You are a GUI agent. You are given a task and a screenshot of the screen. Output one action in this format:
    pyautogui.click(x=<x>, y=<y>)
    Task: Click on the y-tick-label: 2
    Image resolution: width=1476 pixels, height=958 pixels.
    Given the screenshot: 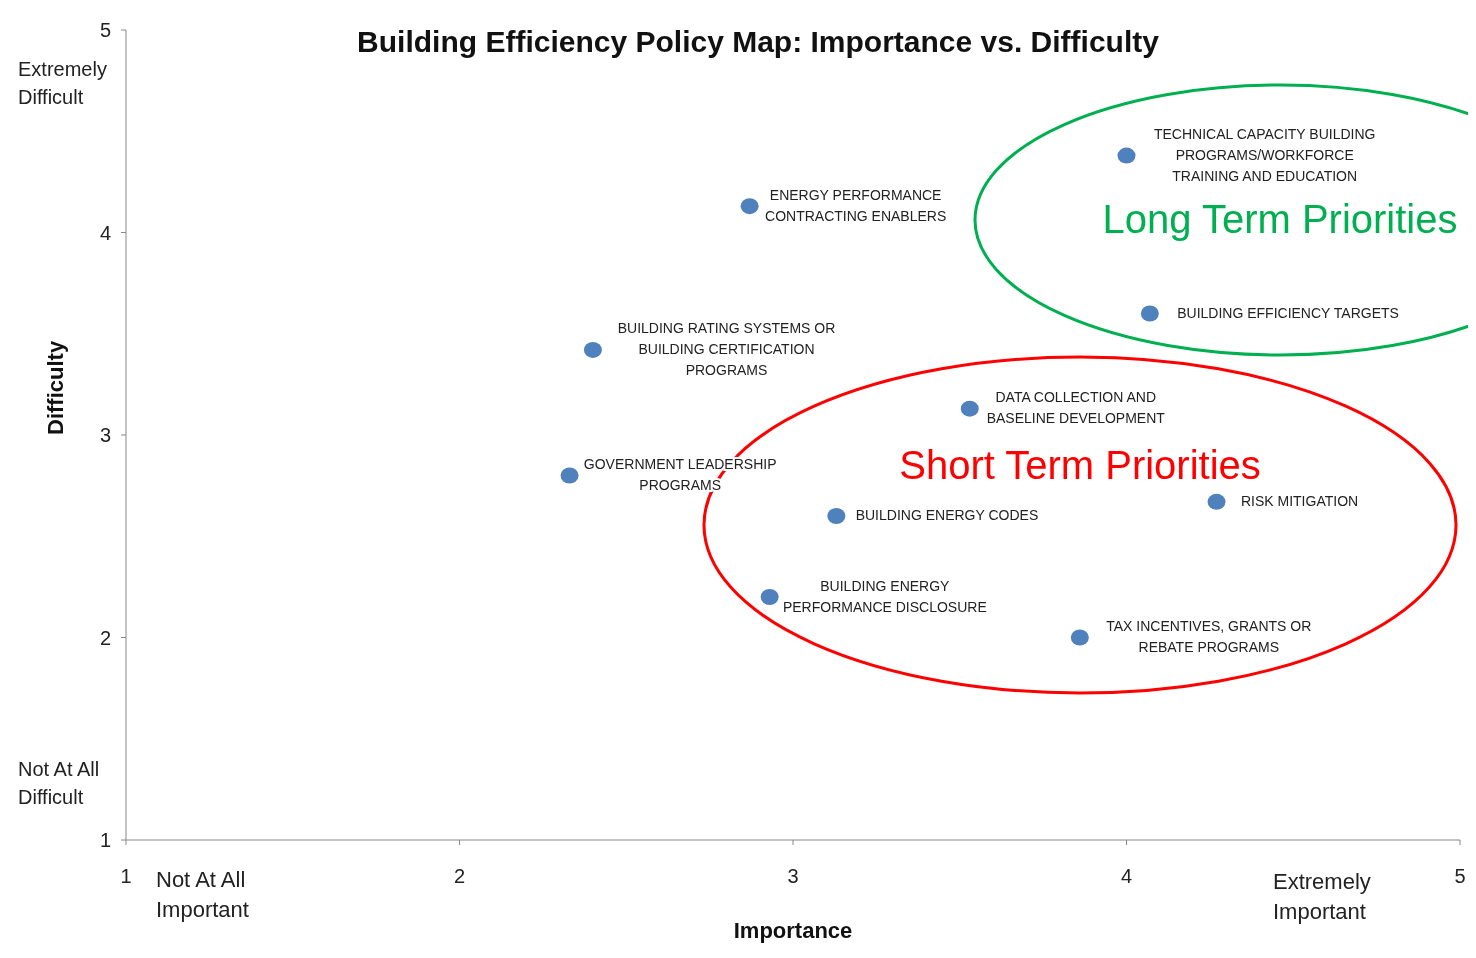 What is the action you would take?
    pyautogui.click(x=105, y=637)
    